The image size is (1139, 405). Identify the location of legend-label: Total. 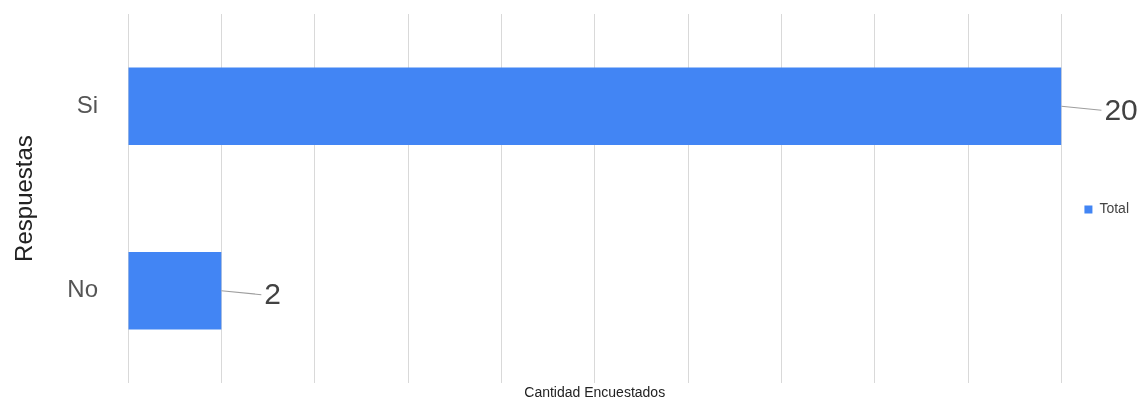
(1114, 208).